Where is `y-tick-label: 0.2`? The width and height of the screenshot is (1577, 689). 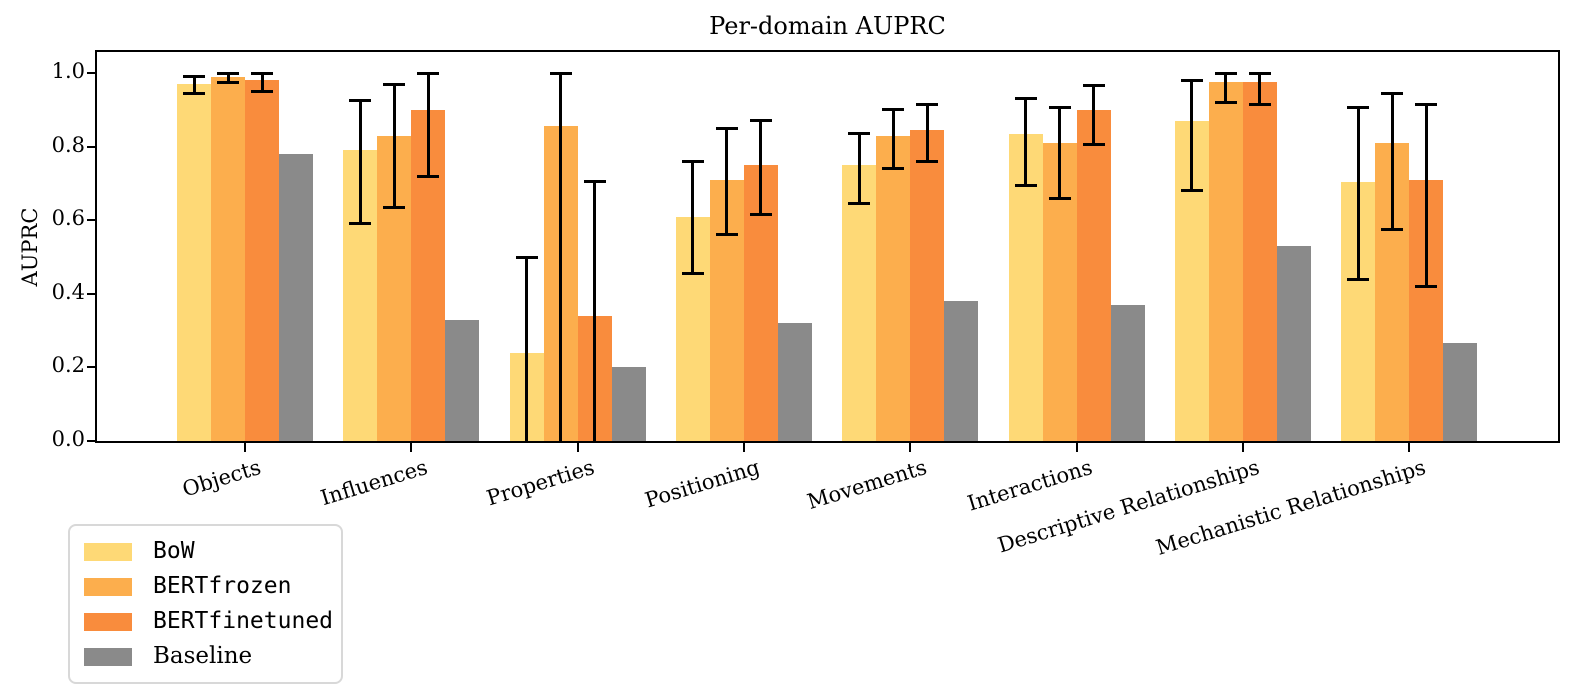 y-tick-label: 0.2 is located at coordinates (68, 365).